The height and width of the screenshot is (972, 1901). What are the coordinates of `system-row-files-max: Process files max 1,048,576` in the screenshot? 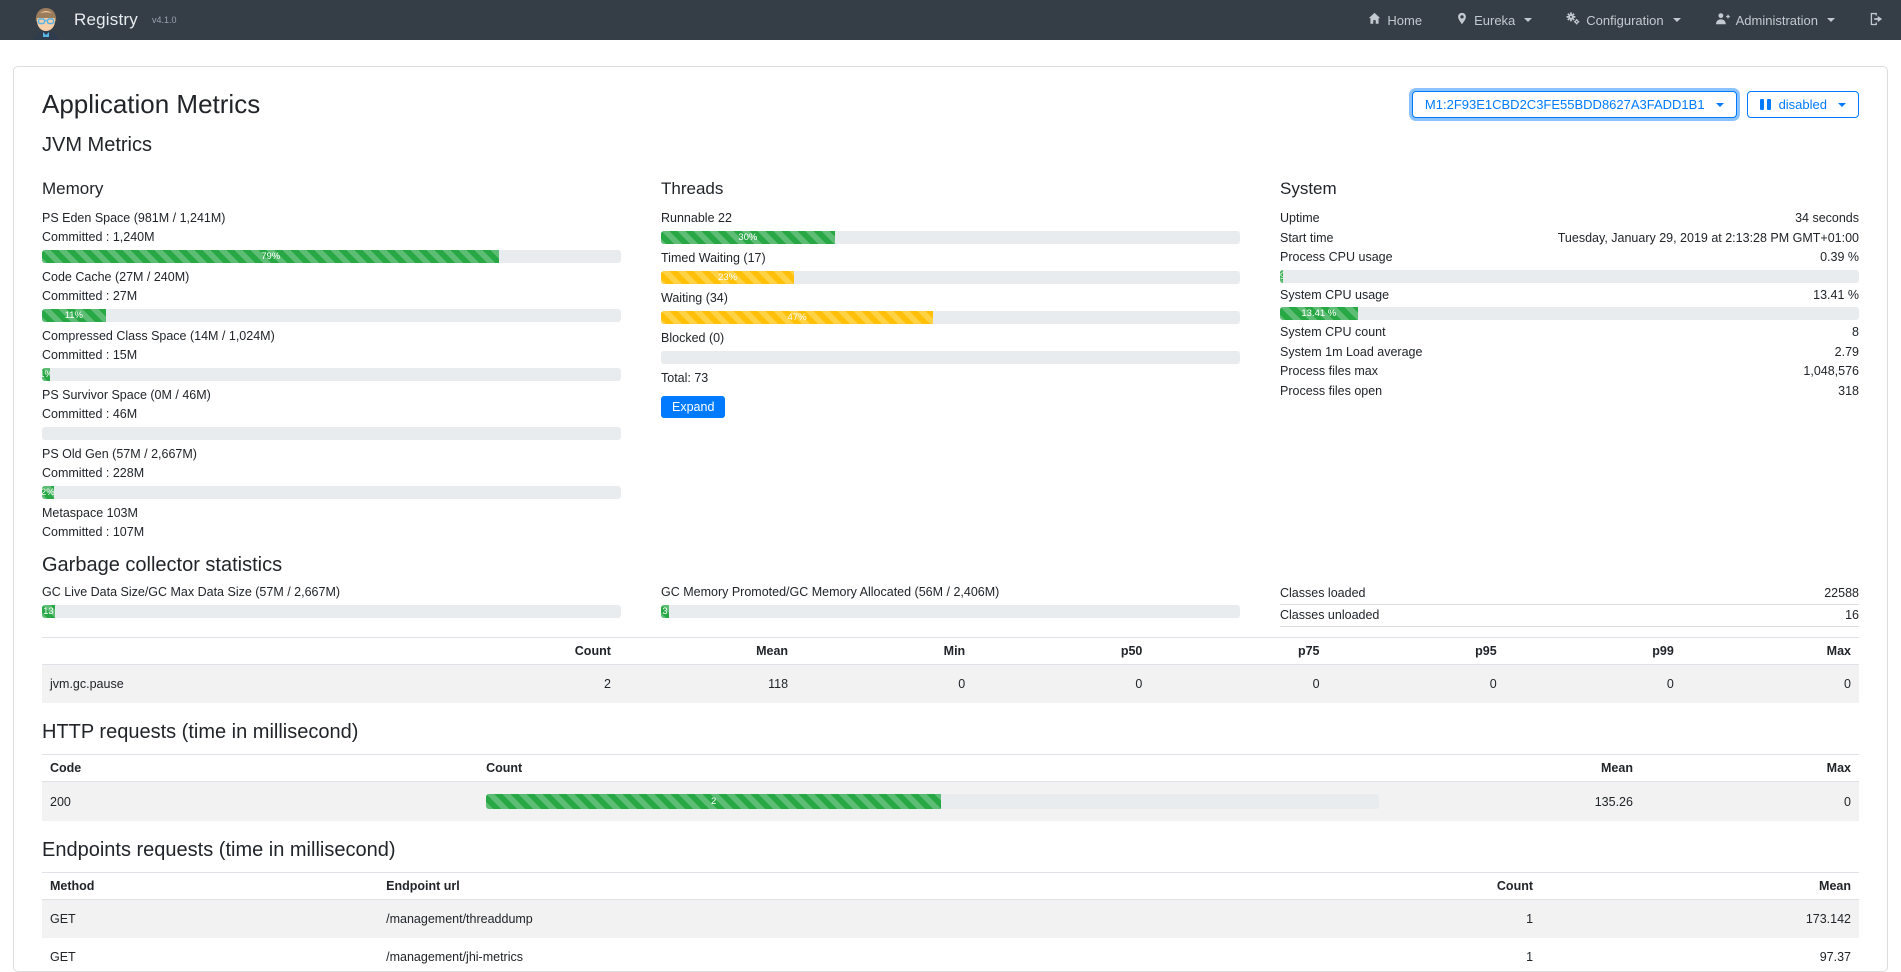 It's located at (1569, 371).